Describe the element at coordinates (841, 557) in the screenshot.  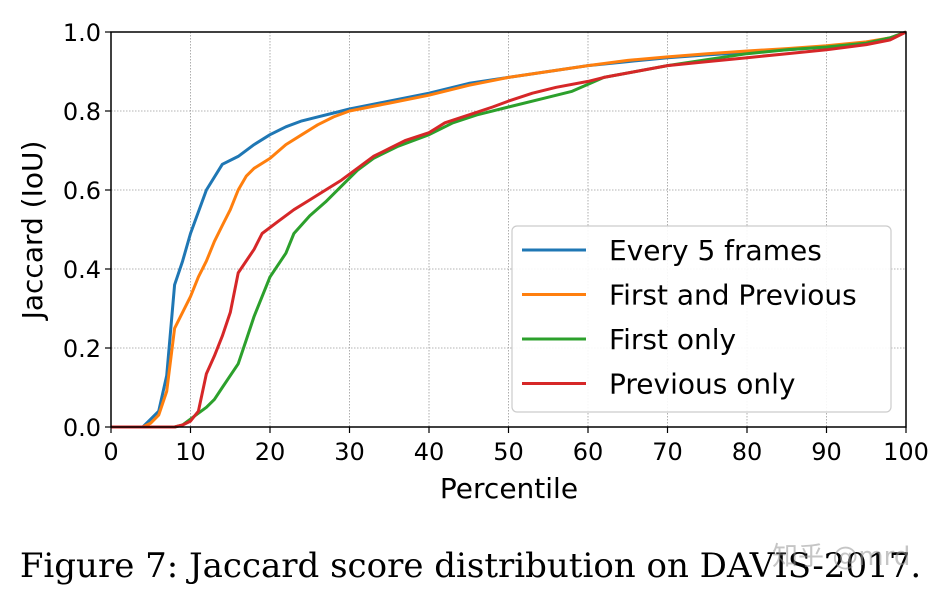
I see `watermark: 知乎 @mrd` at that location.